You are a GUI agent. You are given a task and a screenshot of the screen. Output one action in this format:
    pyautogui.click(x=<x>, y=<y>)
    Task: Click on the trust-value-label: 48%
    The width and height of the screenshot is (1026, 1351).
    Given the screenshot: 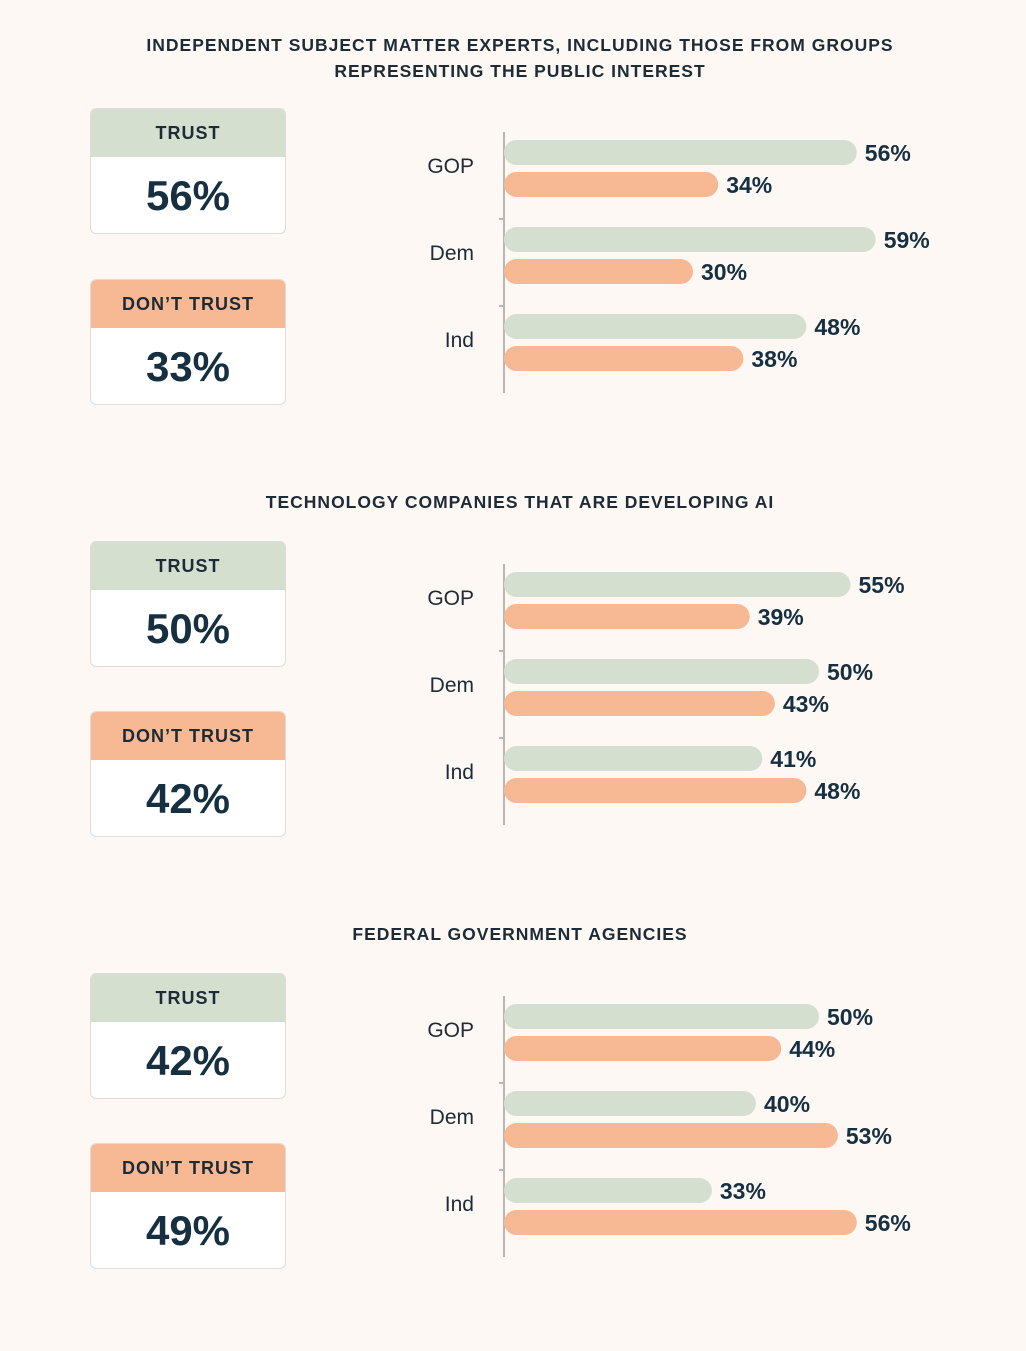 What is the action you would take?
    pyautogui.click(x=837, y=327)
    